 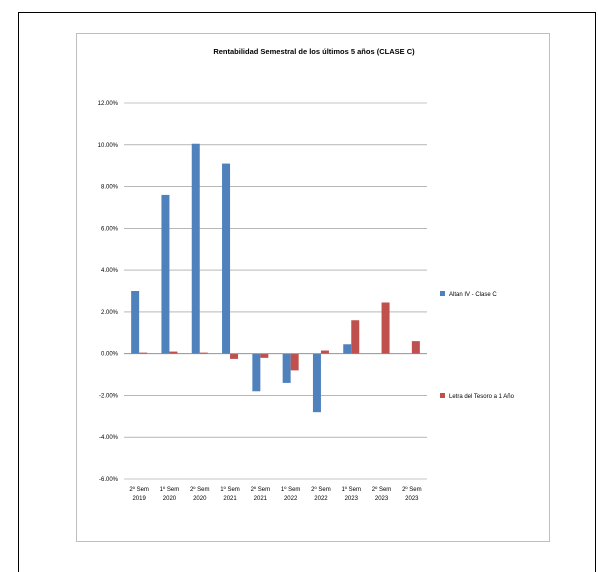 What do you see at coordinates (110, 188) in the screenshot?
I see `y-tick-label: 8.00%` at bounding box center [110, 188].